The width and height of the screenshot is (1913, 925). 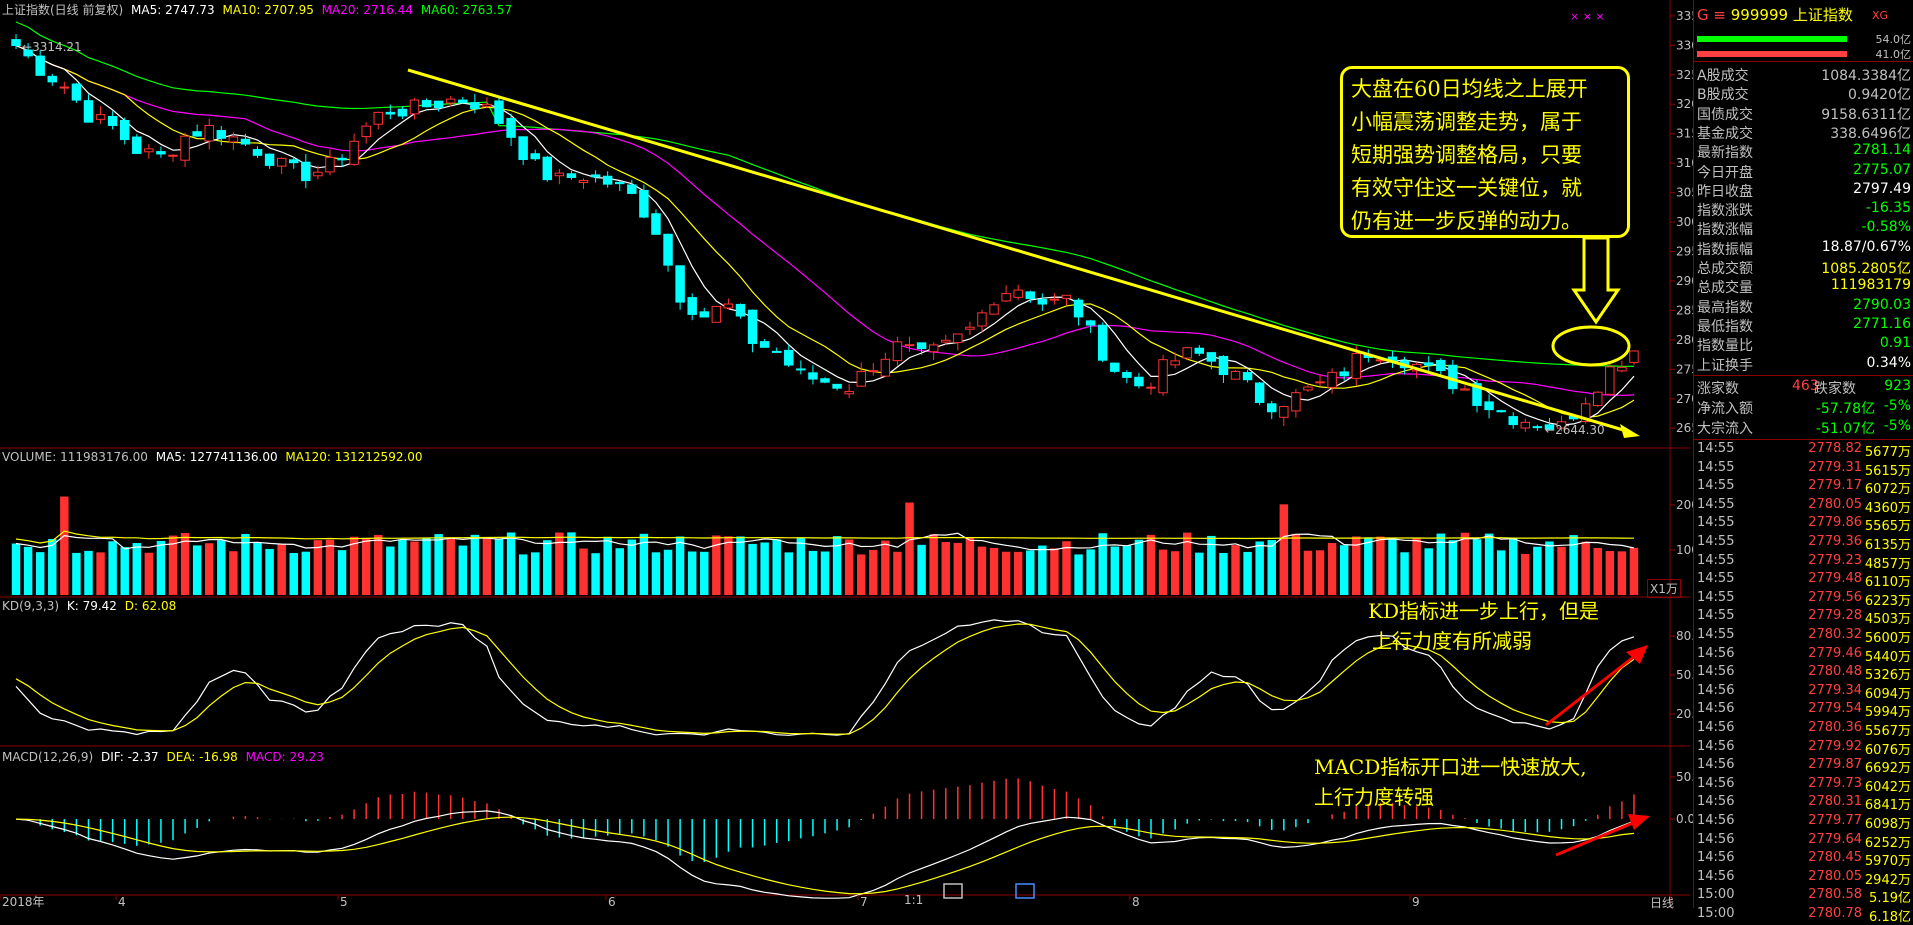 What do you see at coordinates (1835, 876) in the screenshot?
I see `tick-price: 2780.05` at bounding box center [1835, 876].